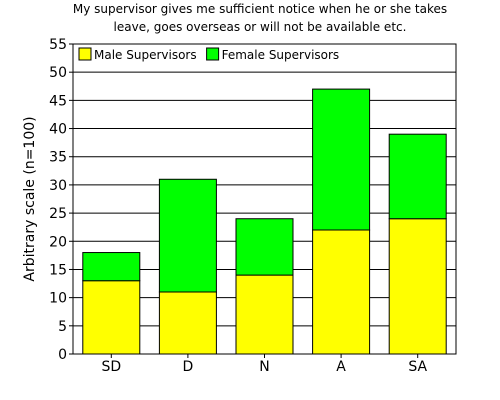 The image size is (500, 400). I want to click on y-tick-label: 30, so click(58, 186).